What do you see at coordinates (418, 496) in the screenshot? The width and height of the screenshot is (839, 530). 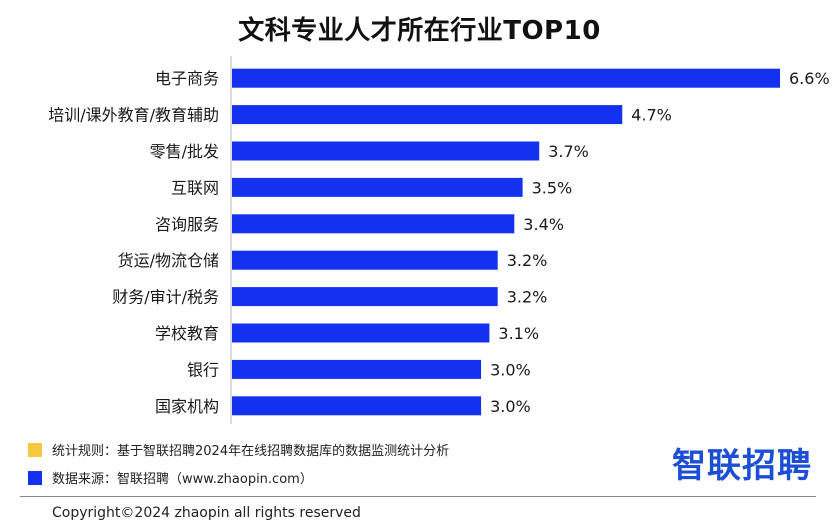 I see `footer-divider` at bounding box center [418, 496].